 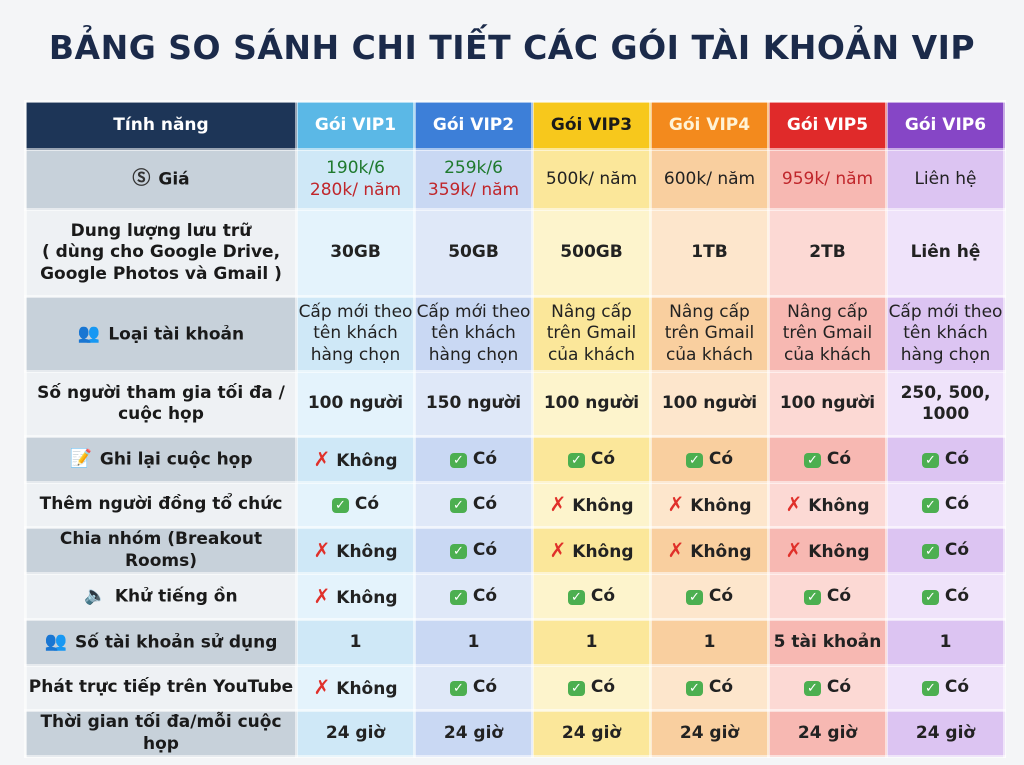 I want to click on cell-vip6: 24 giờ, so click(x=945, y=733).